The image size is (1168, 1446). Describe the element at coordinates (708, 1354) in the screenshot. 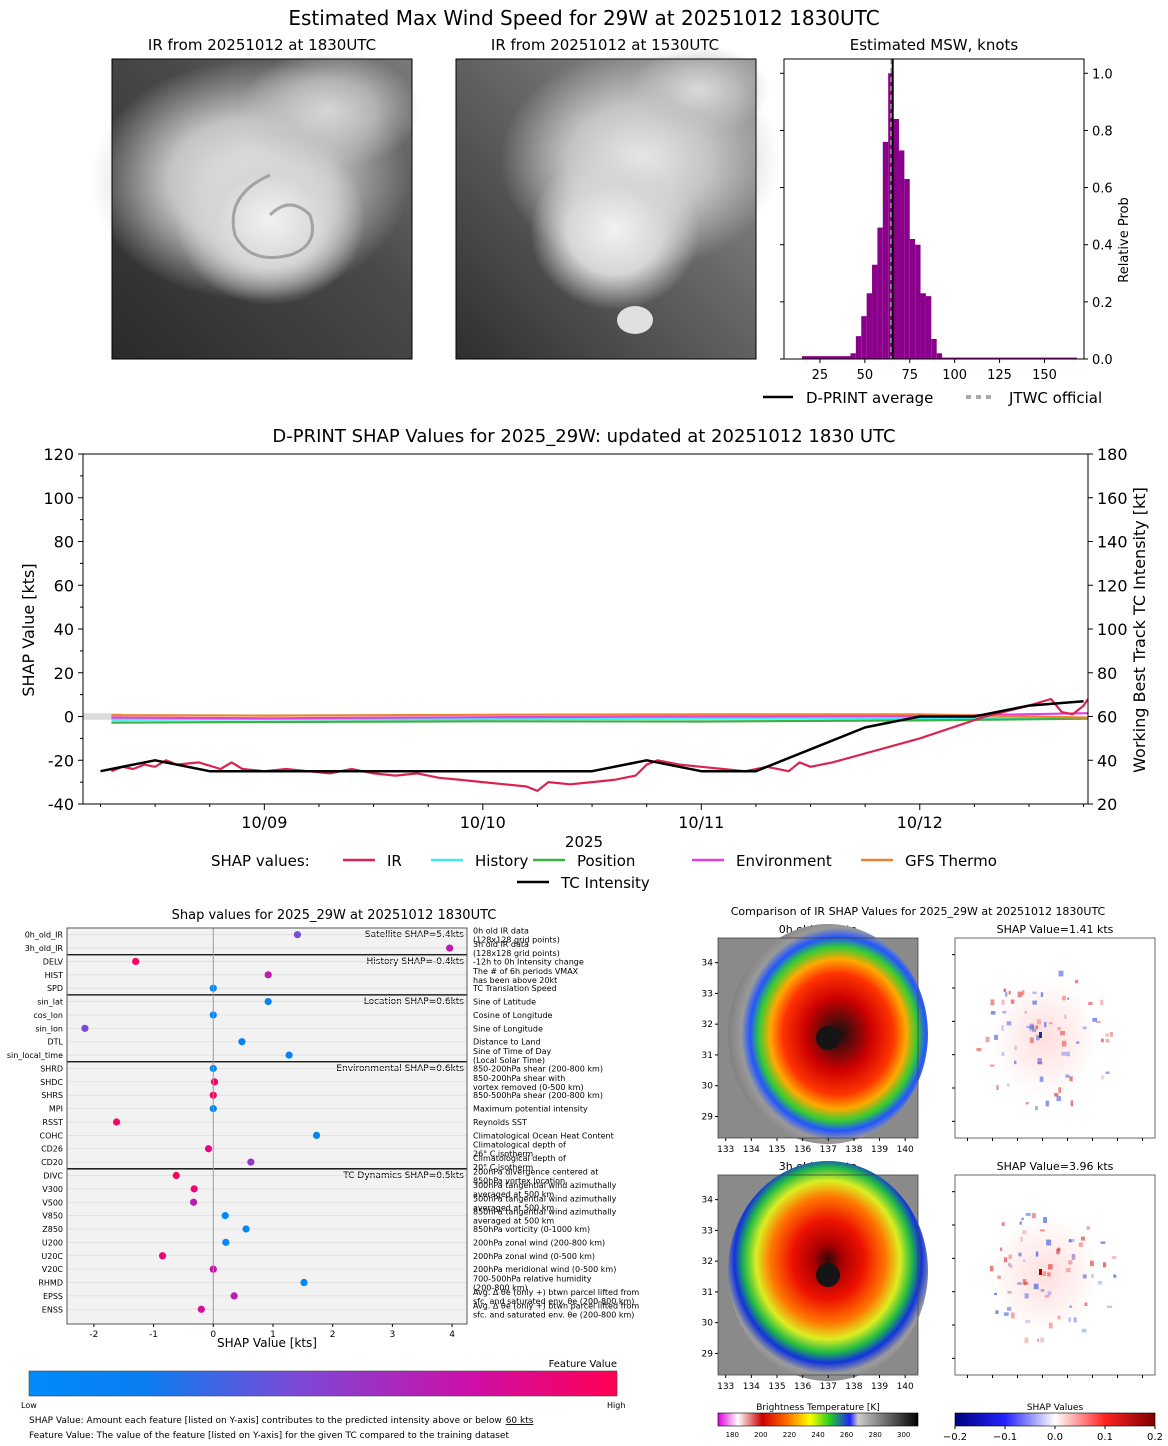

I see `lat-tick-label: 29` at that location.